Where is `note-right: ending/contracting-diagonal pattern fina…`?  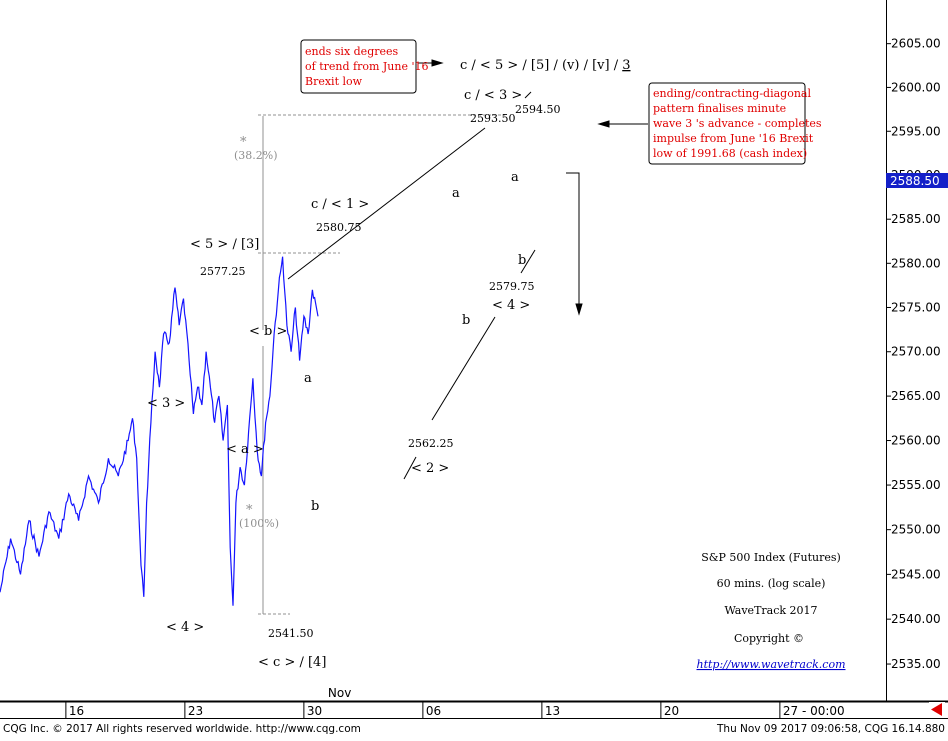 note-right: ending/contracting-diagonal pattern fina… is located at coordinates (735, 123).